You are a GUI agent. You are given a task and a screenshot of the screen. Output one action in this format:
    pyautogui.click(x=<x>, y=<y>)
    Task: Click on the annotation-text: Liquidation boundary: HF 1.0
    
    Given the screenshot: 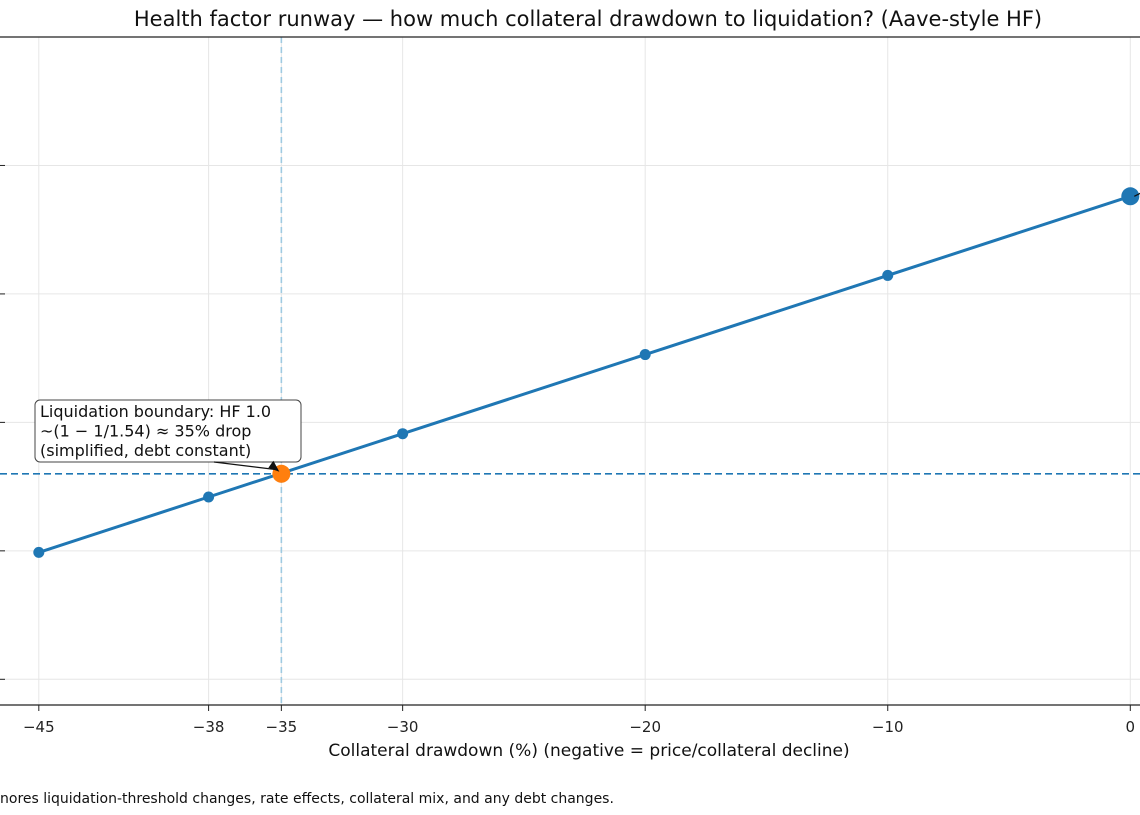 What is the action you would take?
    pyautogui.click(x=155, y=411)
    